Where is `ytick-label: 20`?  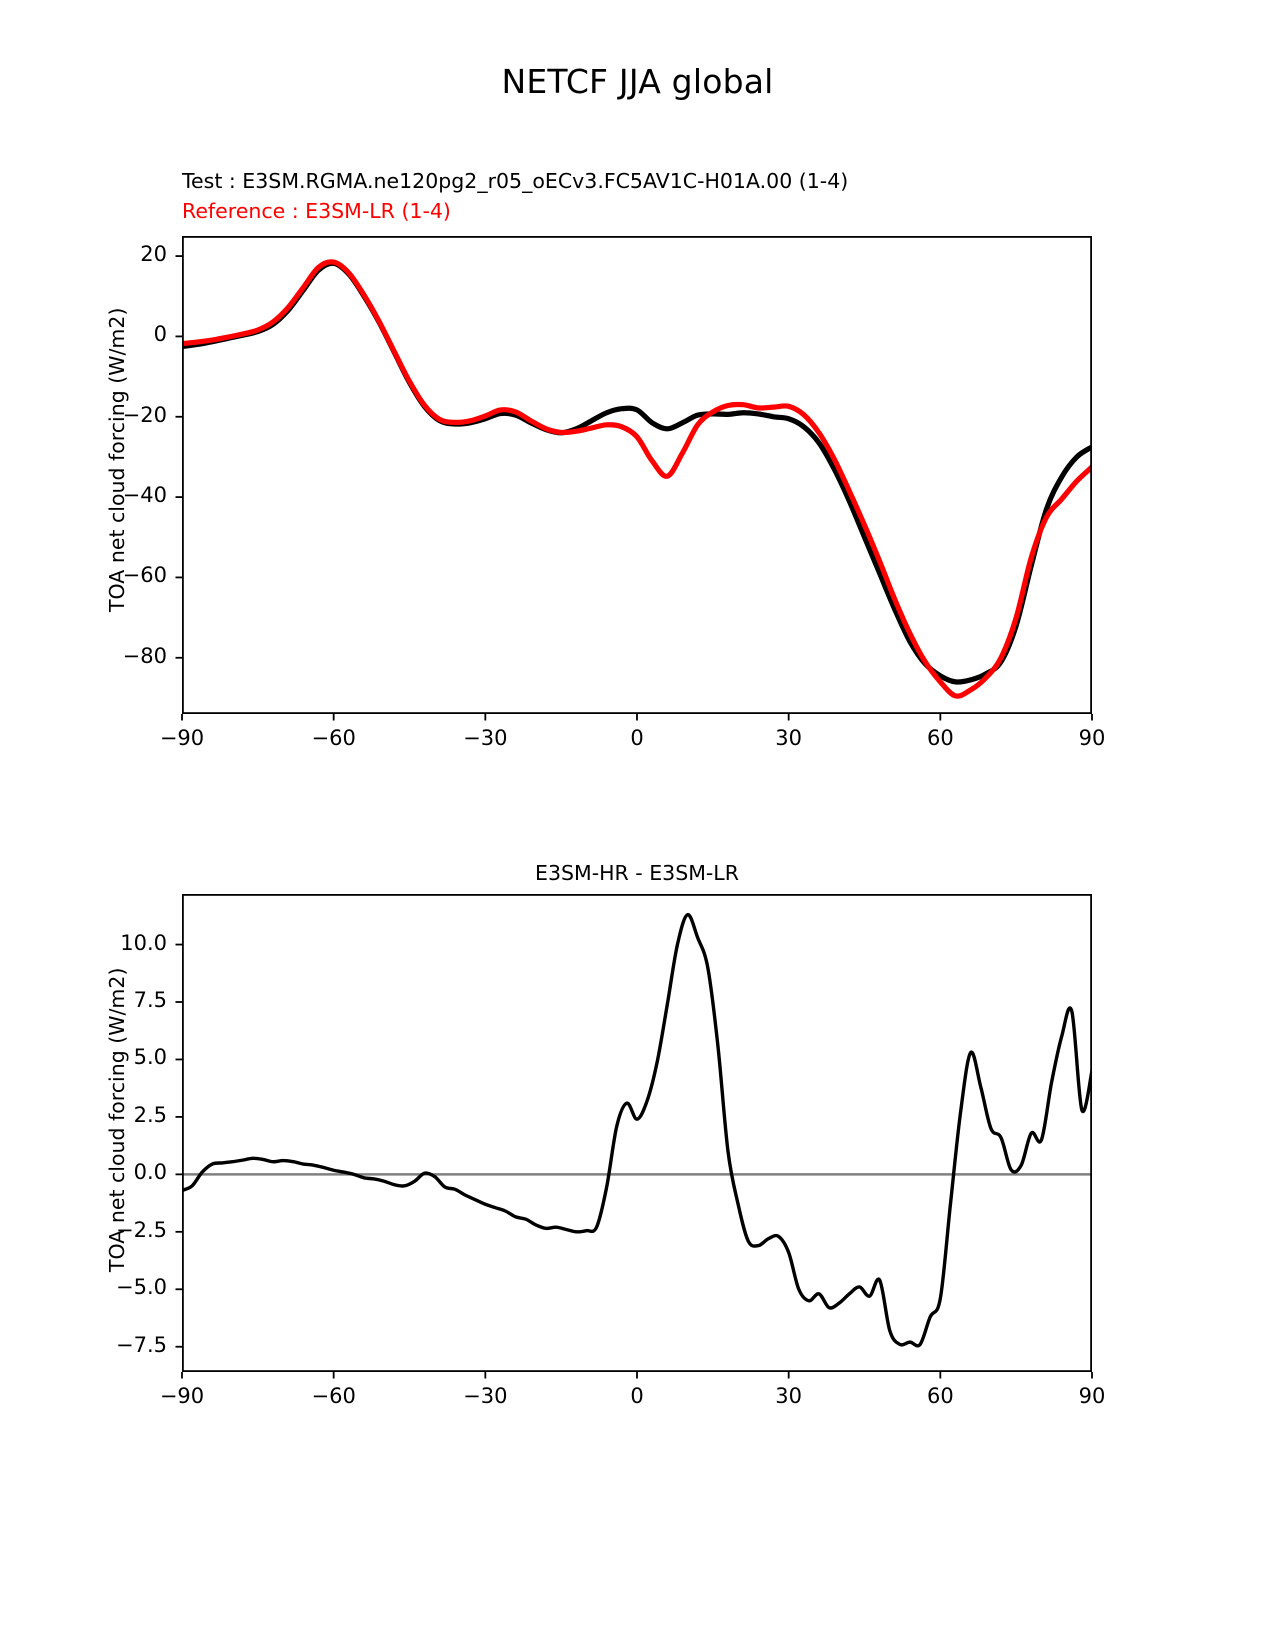 ytick-label: 20 is located at coordinates (153, 254).